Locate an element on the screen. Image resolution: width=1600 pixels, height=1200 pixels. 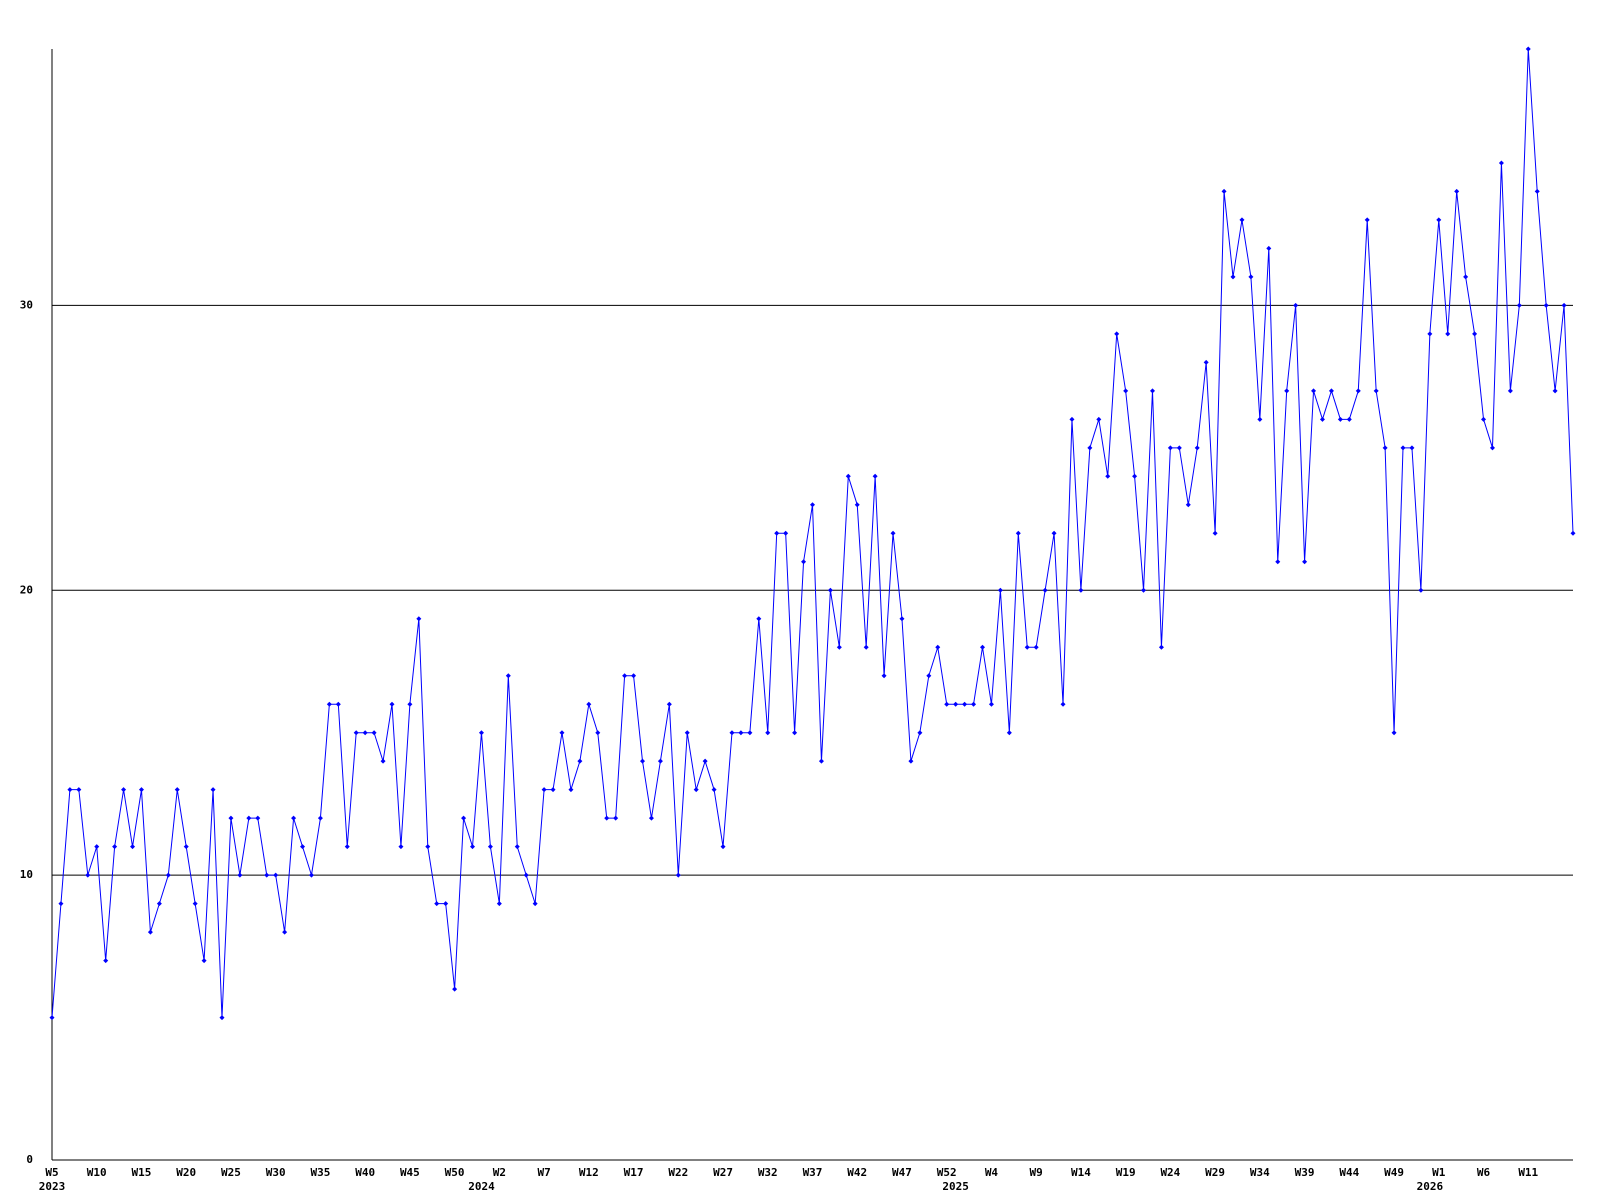
y-tick-label: 10 is located at coordinates (26, 874).